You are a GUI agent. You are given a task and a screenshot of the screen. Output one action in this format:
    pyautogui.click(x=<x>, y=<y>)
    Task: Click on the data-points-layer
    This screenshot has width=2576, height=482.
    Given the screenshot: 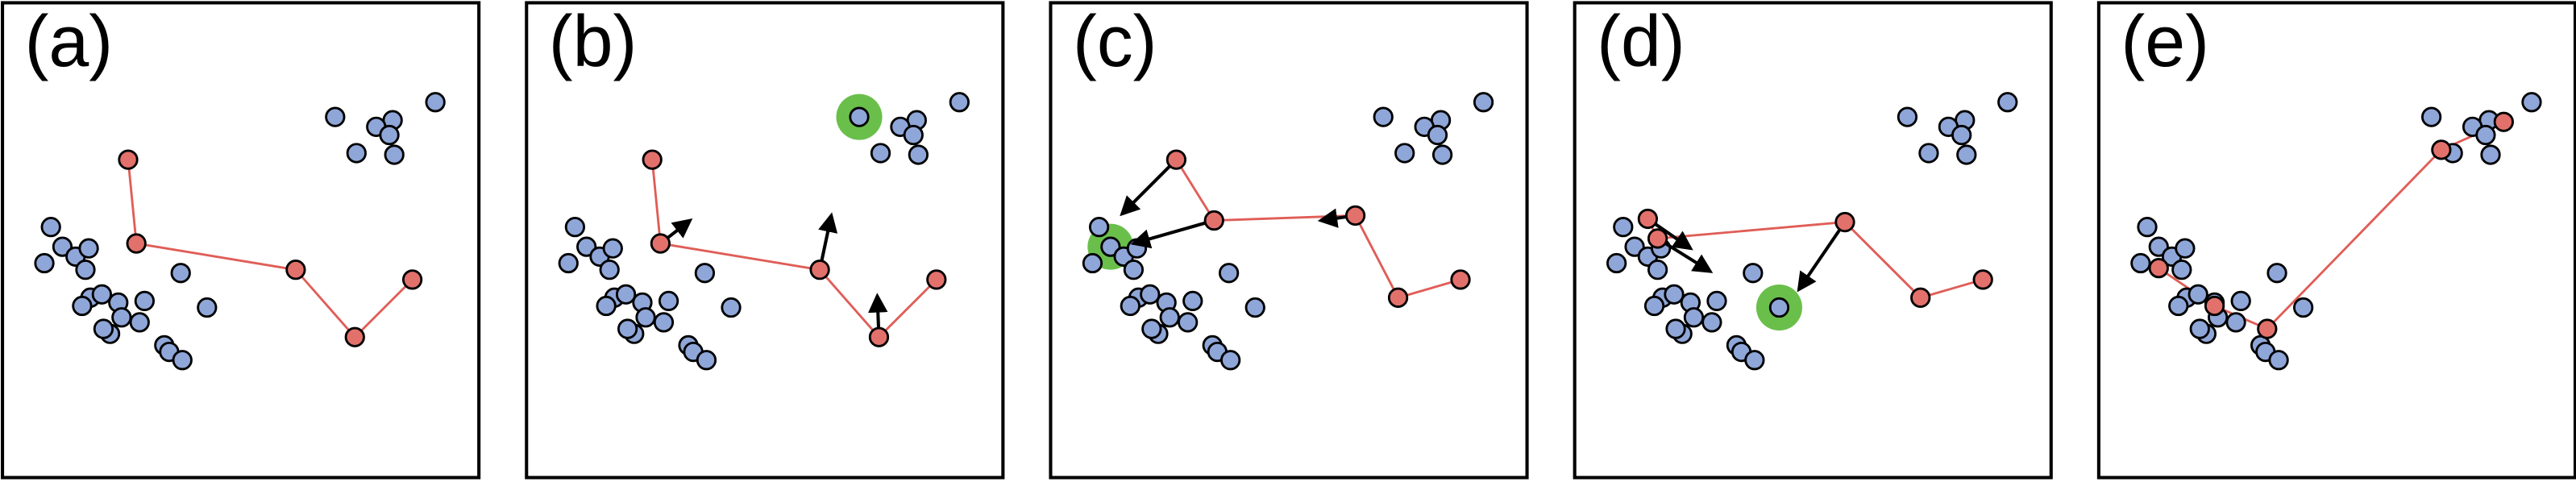 What is the action you would take?
    pyautogui.click(x=764, y=231)
    